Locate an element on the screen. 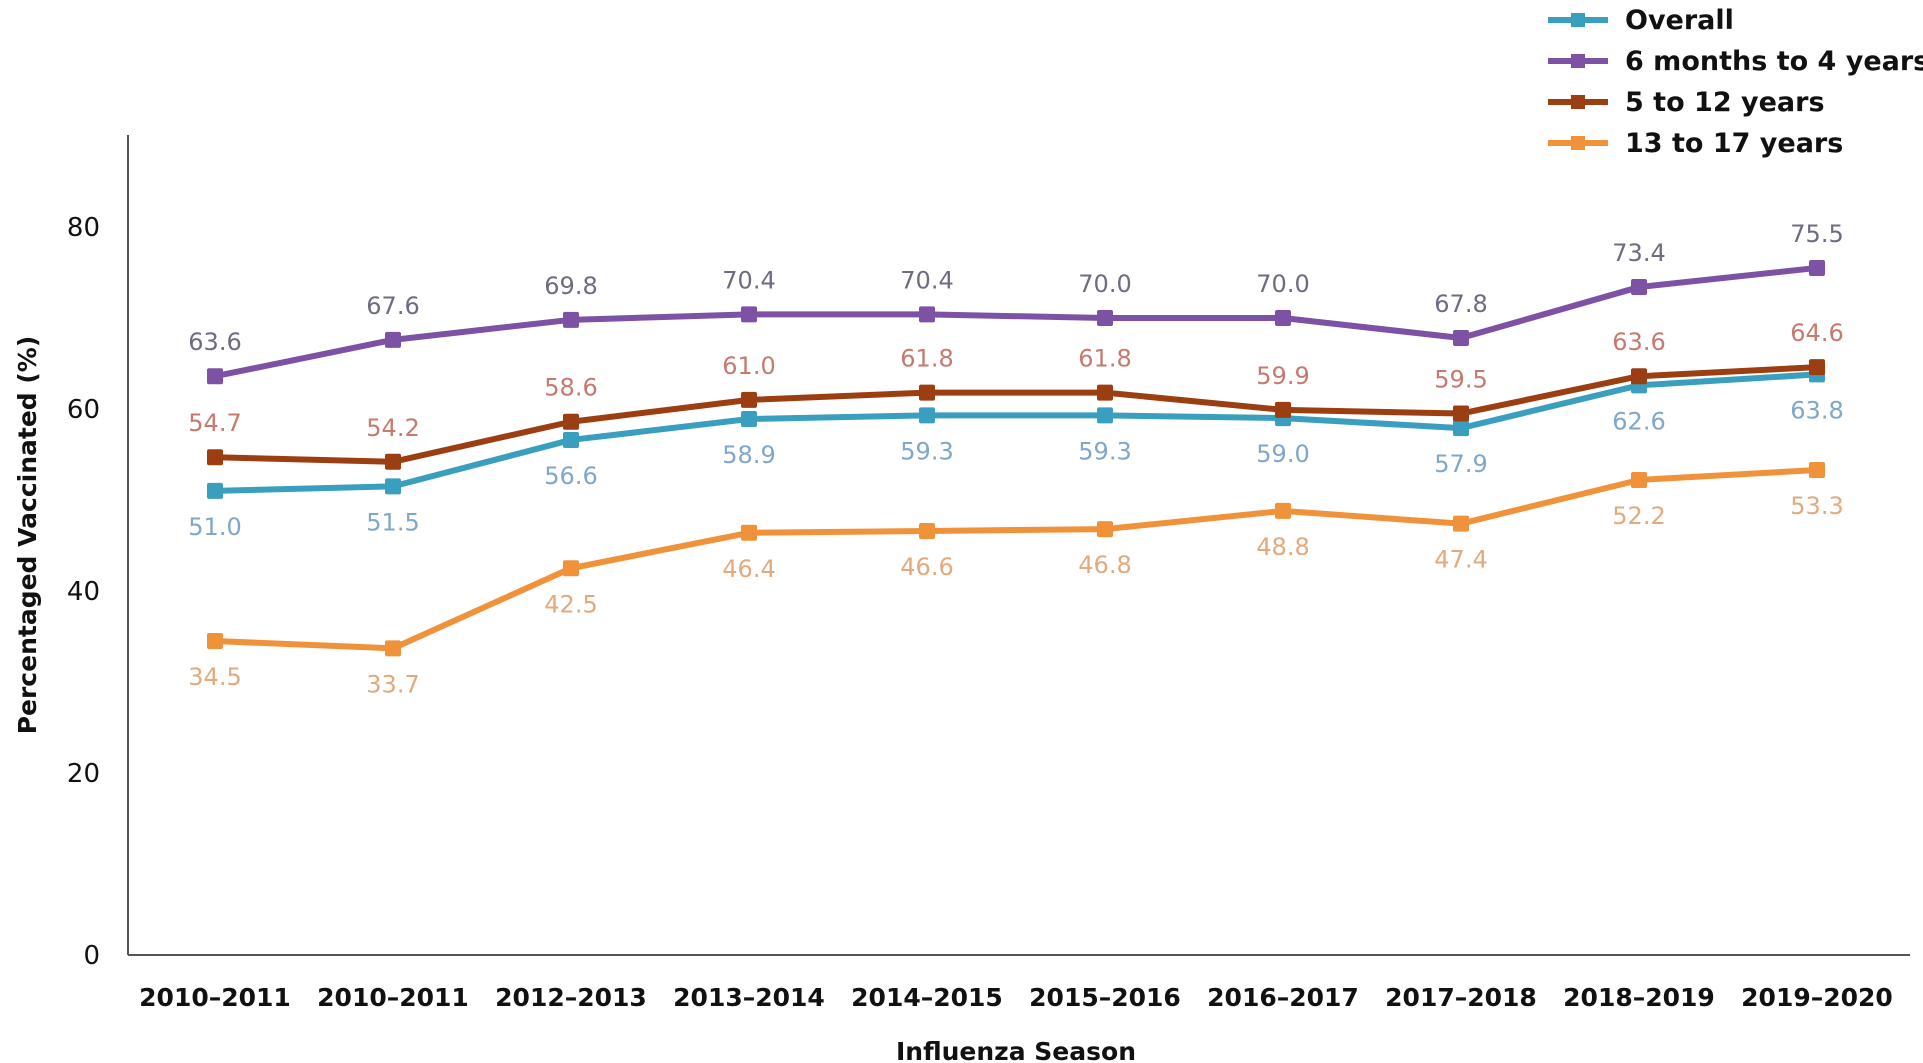  legend-item: 13 to 17 years is located at coordinates (1695, 143).